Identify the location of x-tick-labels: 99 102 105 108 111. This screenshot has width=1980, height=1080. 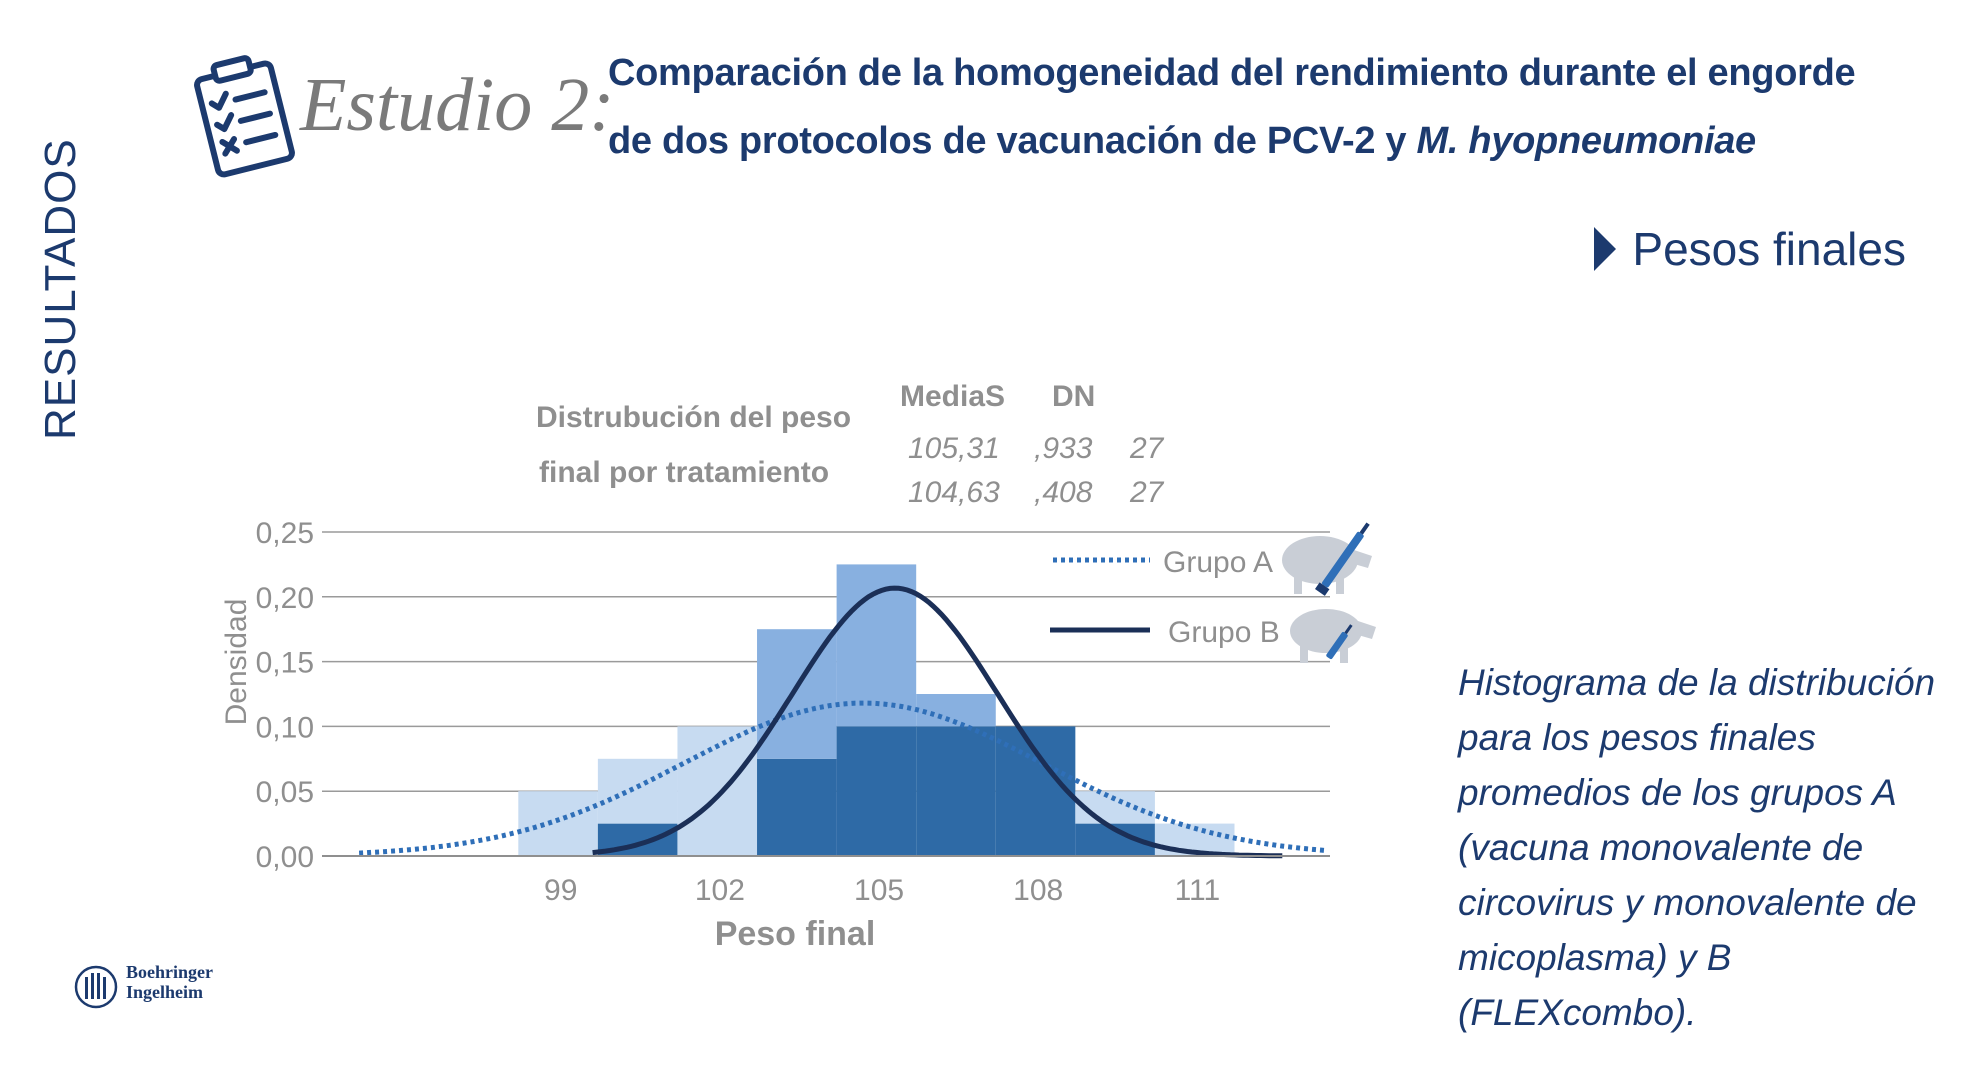
(882, 890).